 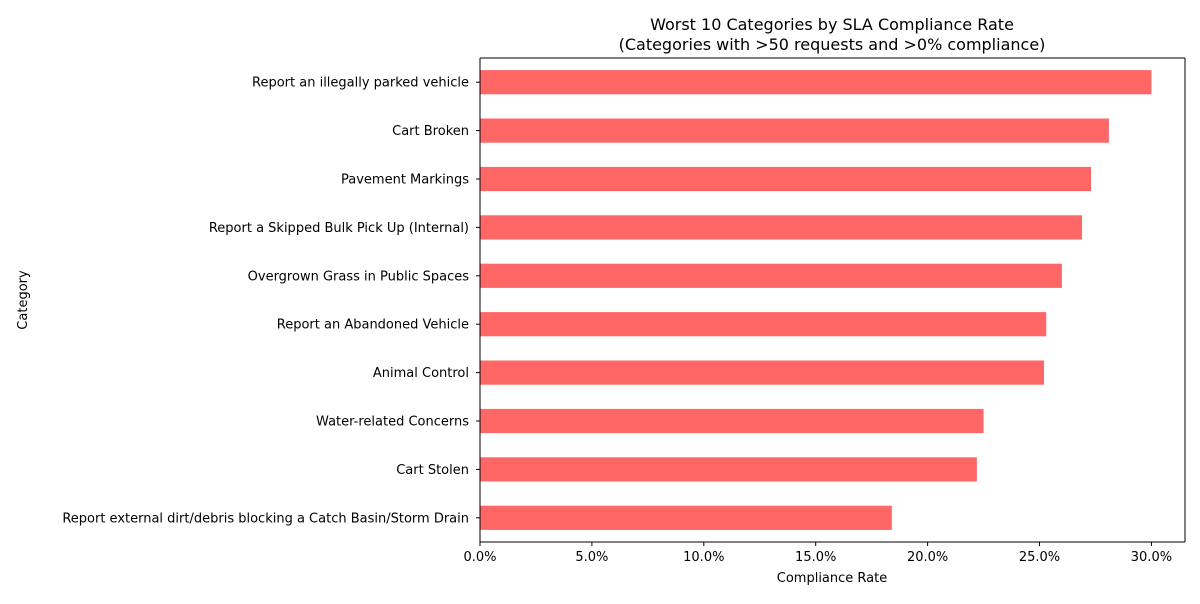 What do you see at coordinates (23, 300) in the screenshot?
I see `y-axis-label: Category` at bounding box center [23, 300].